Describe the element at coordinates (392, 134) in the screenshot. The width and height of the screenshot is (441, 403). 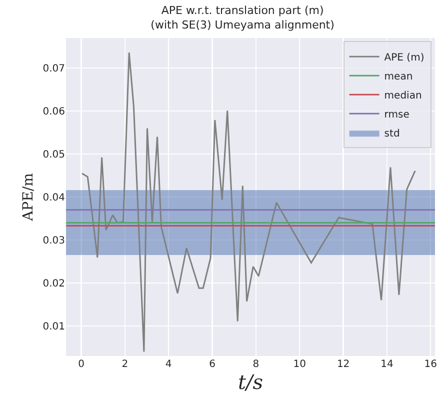
I see `legend-label: std` at that location.